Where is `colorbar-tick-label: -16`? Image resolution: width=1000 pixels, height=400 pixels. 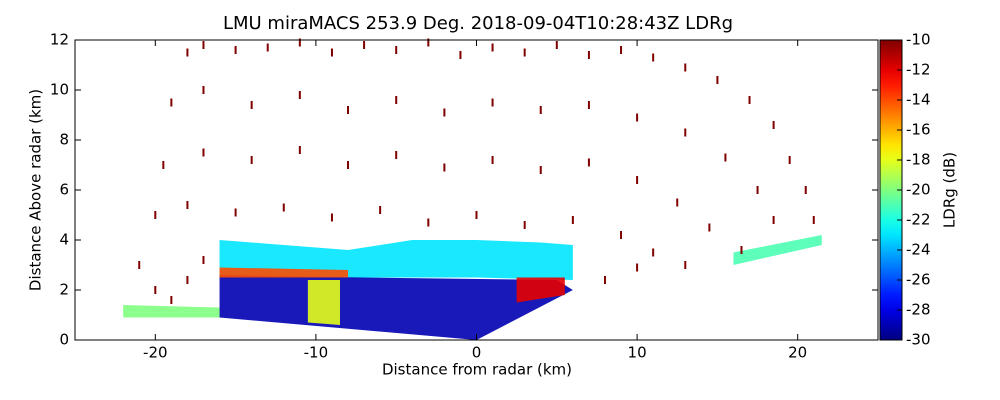 colorbar-tick-label: -16 is located at coordinates (918, 130).